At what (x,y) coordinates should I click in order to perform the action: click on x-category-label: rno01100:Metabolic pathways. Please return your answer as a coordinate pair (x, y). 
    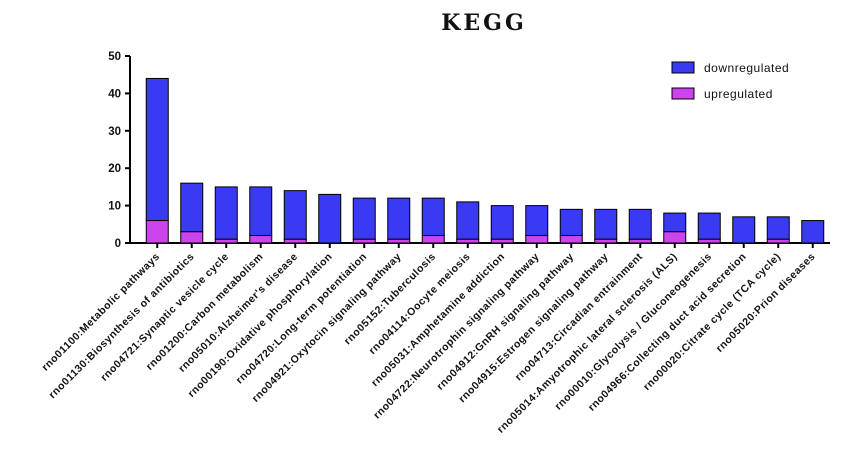
    Looking at the image, I should click on (101, 312).